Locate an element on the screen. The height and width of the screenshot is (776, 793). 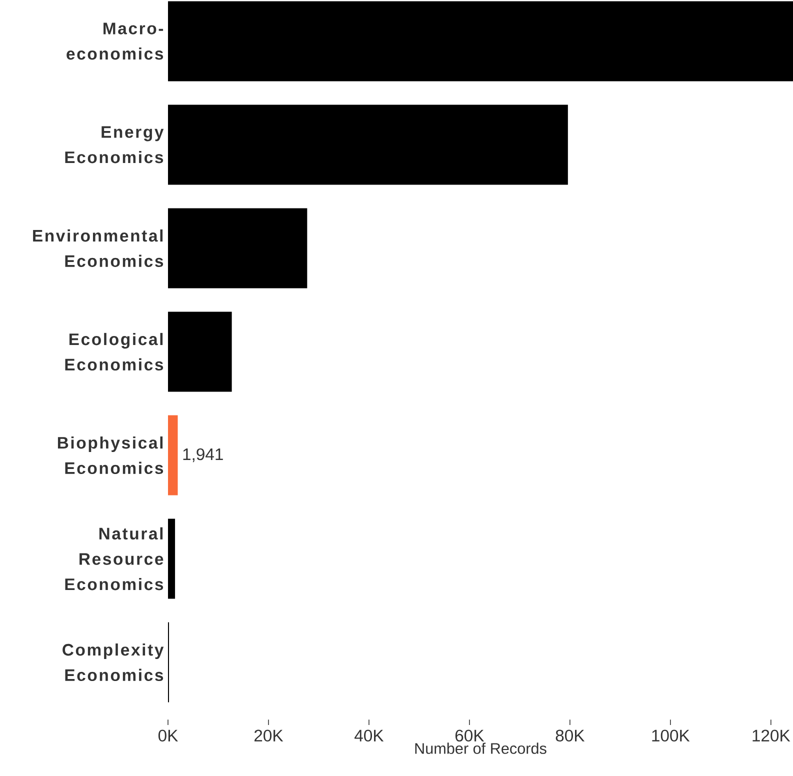
x-tick-label: 80K is located at coordinates (570, 736).